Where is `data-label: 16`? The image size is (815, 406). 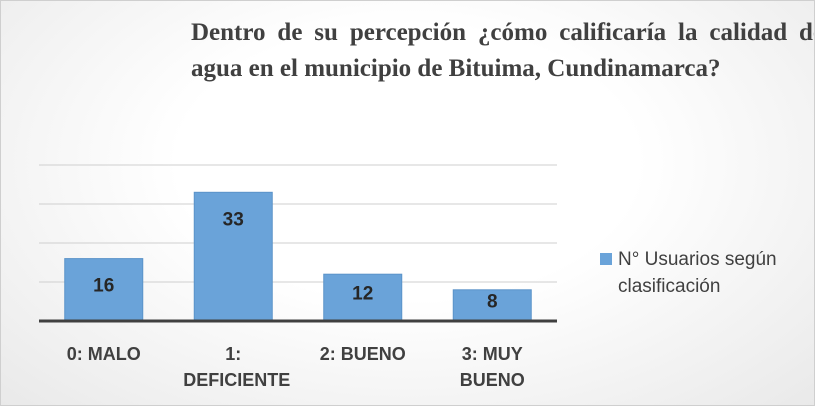
data-label: 16 is located at coordinates (103, 286).